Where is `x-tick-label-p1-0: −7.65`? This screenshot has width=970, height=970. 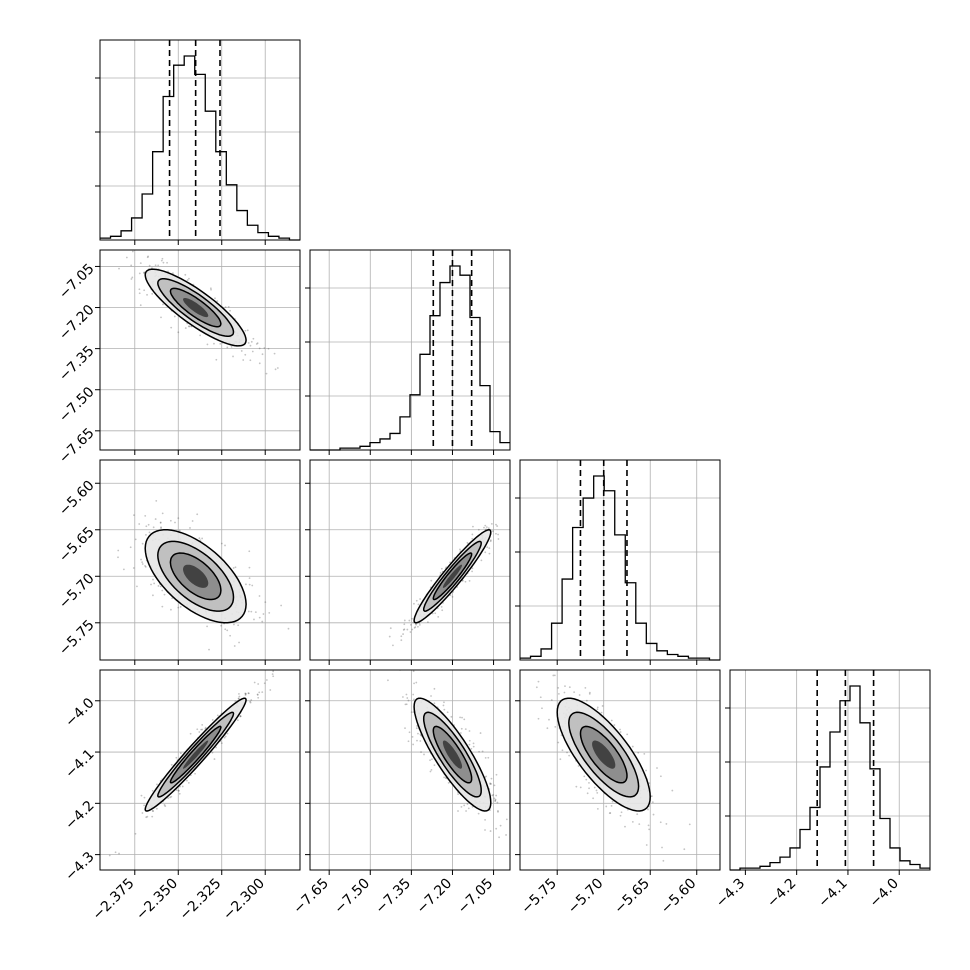 x-tick-label-p1-0: −7.65 is located at coordinates (311, 897).